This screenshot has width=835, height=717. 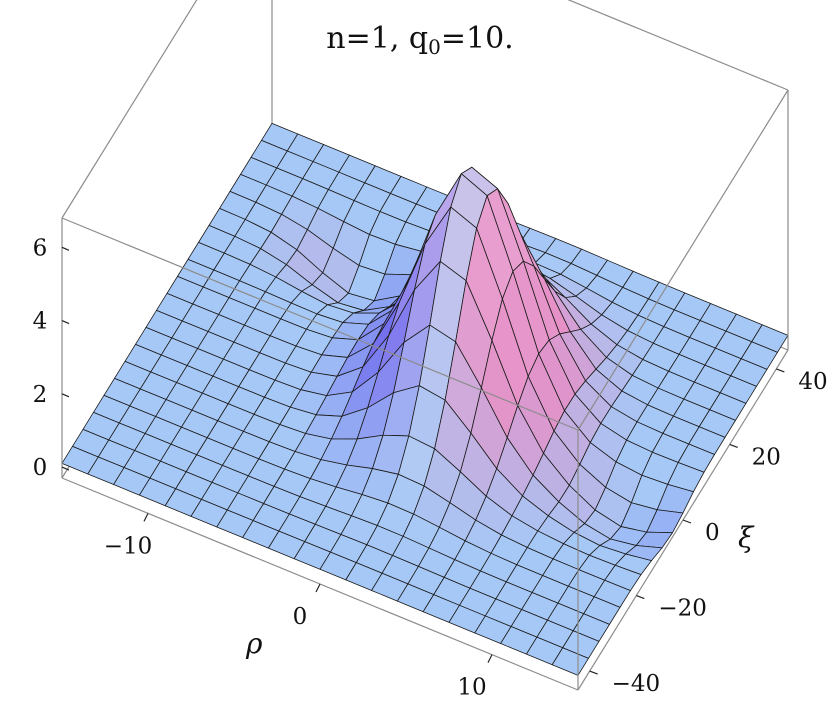 I want to click on y-tick-label: 20, so click(x=766, y=457).